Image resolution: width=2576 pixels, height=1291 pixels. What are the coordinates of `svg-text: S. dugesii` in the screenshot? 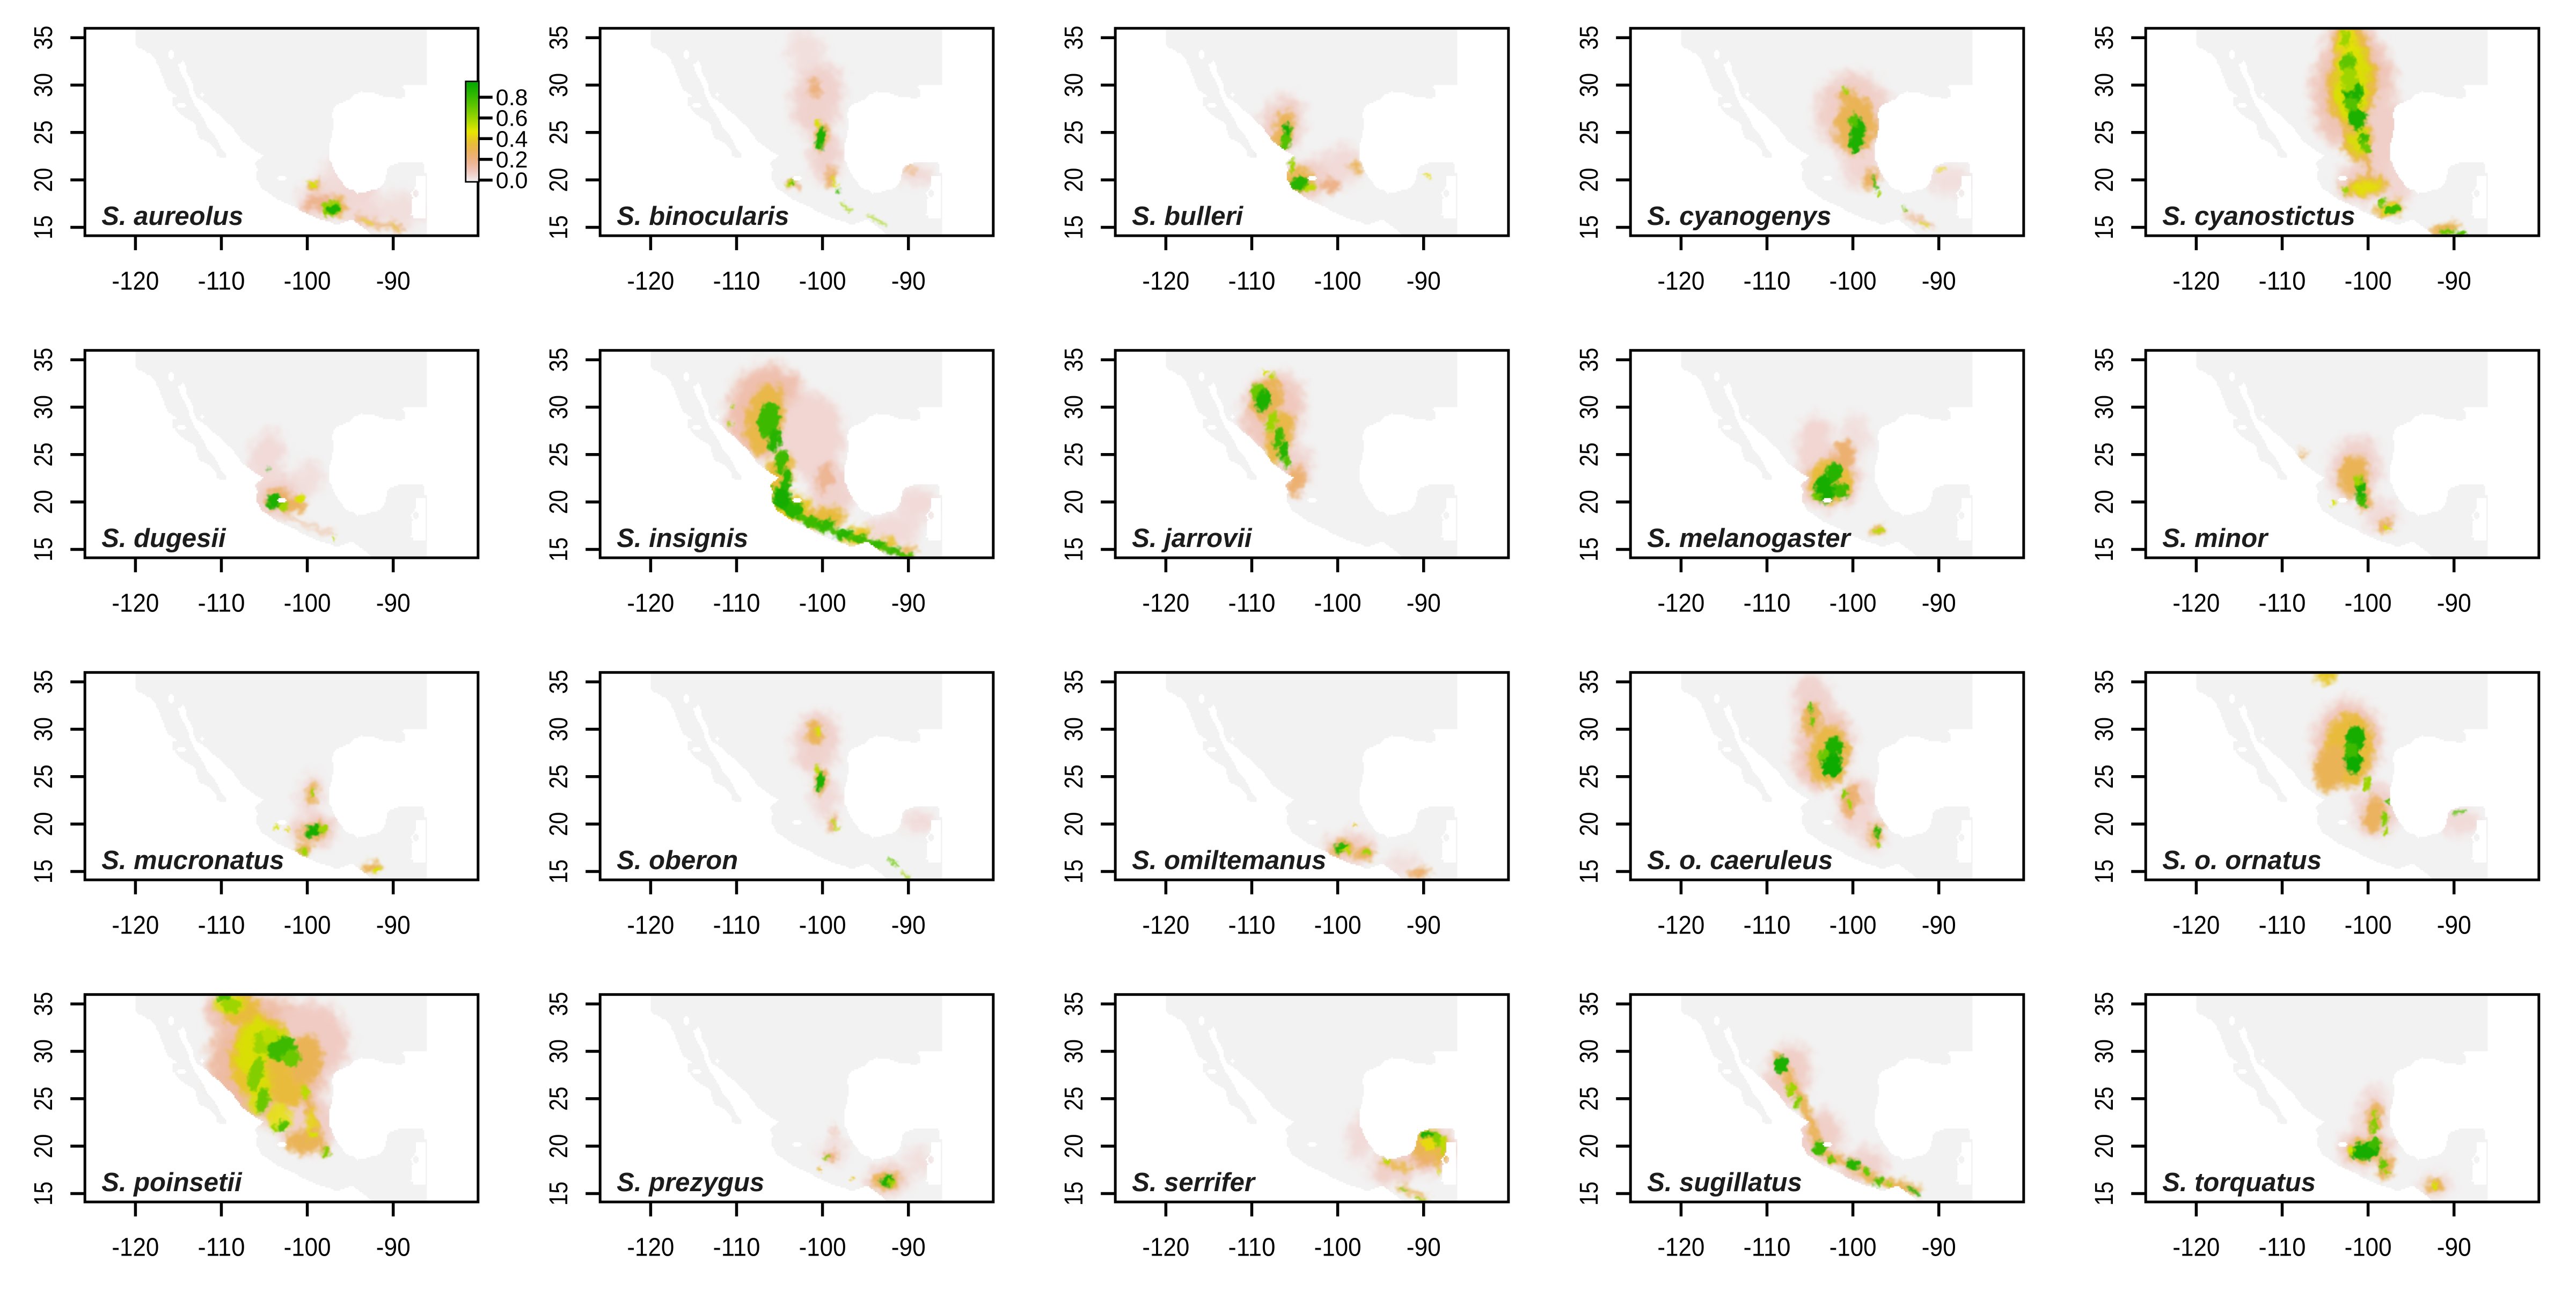 It's located at (163, 538).